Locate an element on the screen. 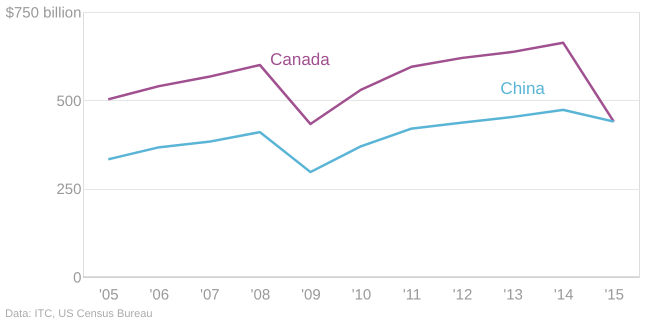 The image size is (645, 324). y-tick-label: 500 is located at coordinates (69, 101).